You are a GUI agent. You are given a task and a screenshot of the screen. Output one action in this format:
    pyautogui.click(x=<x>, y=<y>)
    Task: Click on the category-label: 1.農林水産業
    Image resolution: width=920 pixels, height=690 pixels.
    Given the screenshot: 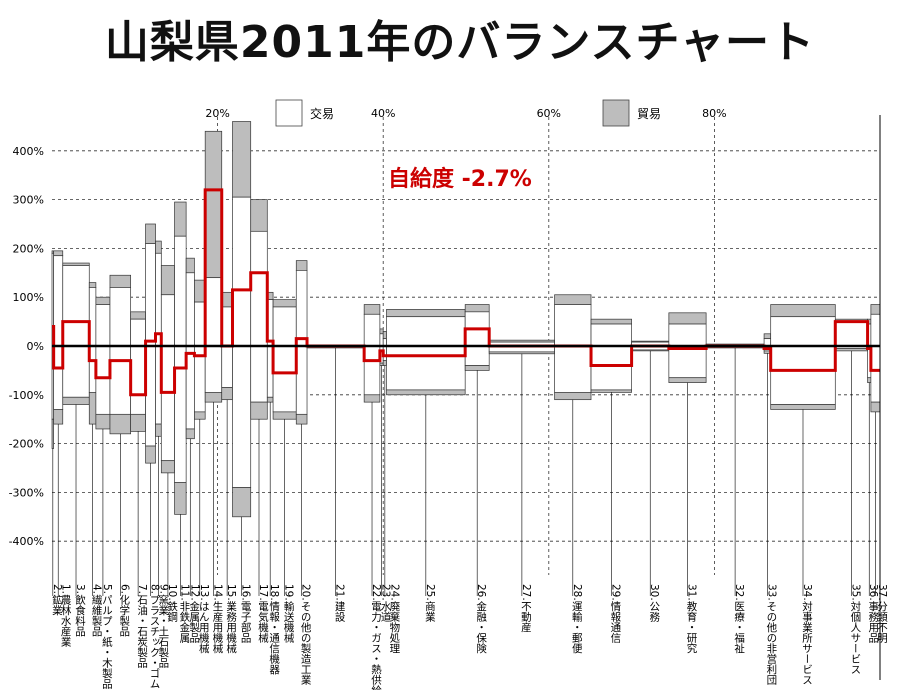 What is the action you would take?
    pyautogui.click(x=66, y=615)
    